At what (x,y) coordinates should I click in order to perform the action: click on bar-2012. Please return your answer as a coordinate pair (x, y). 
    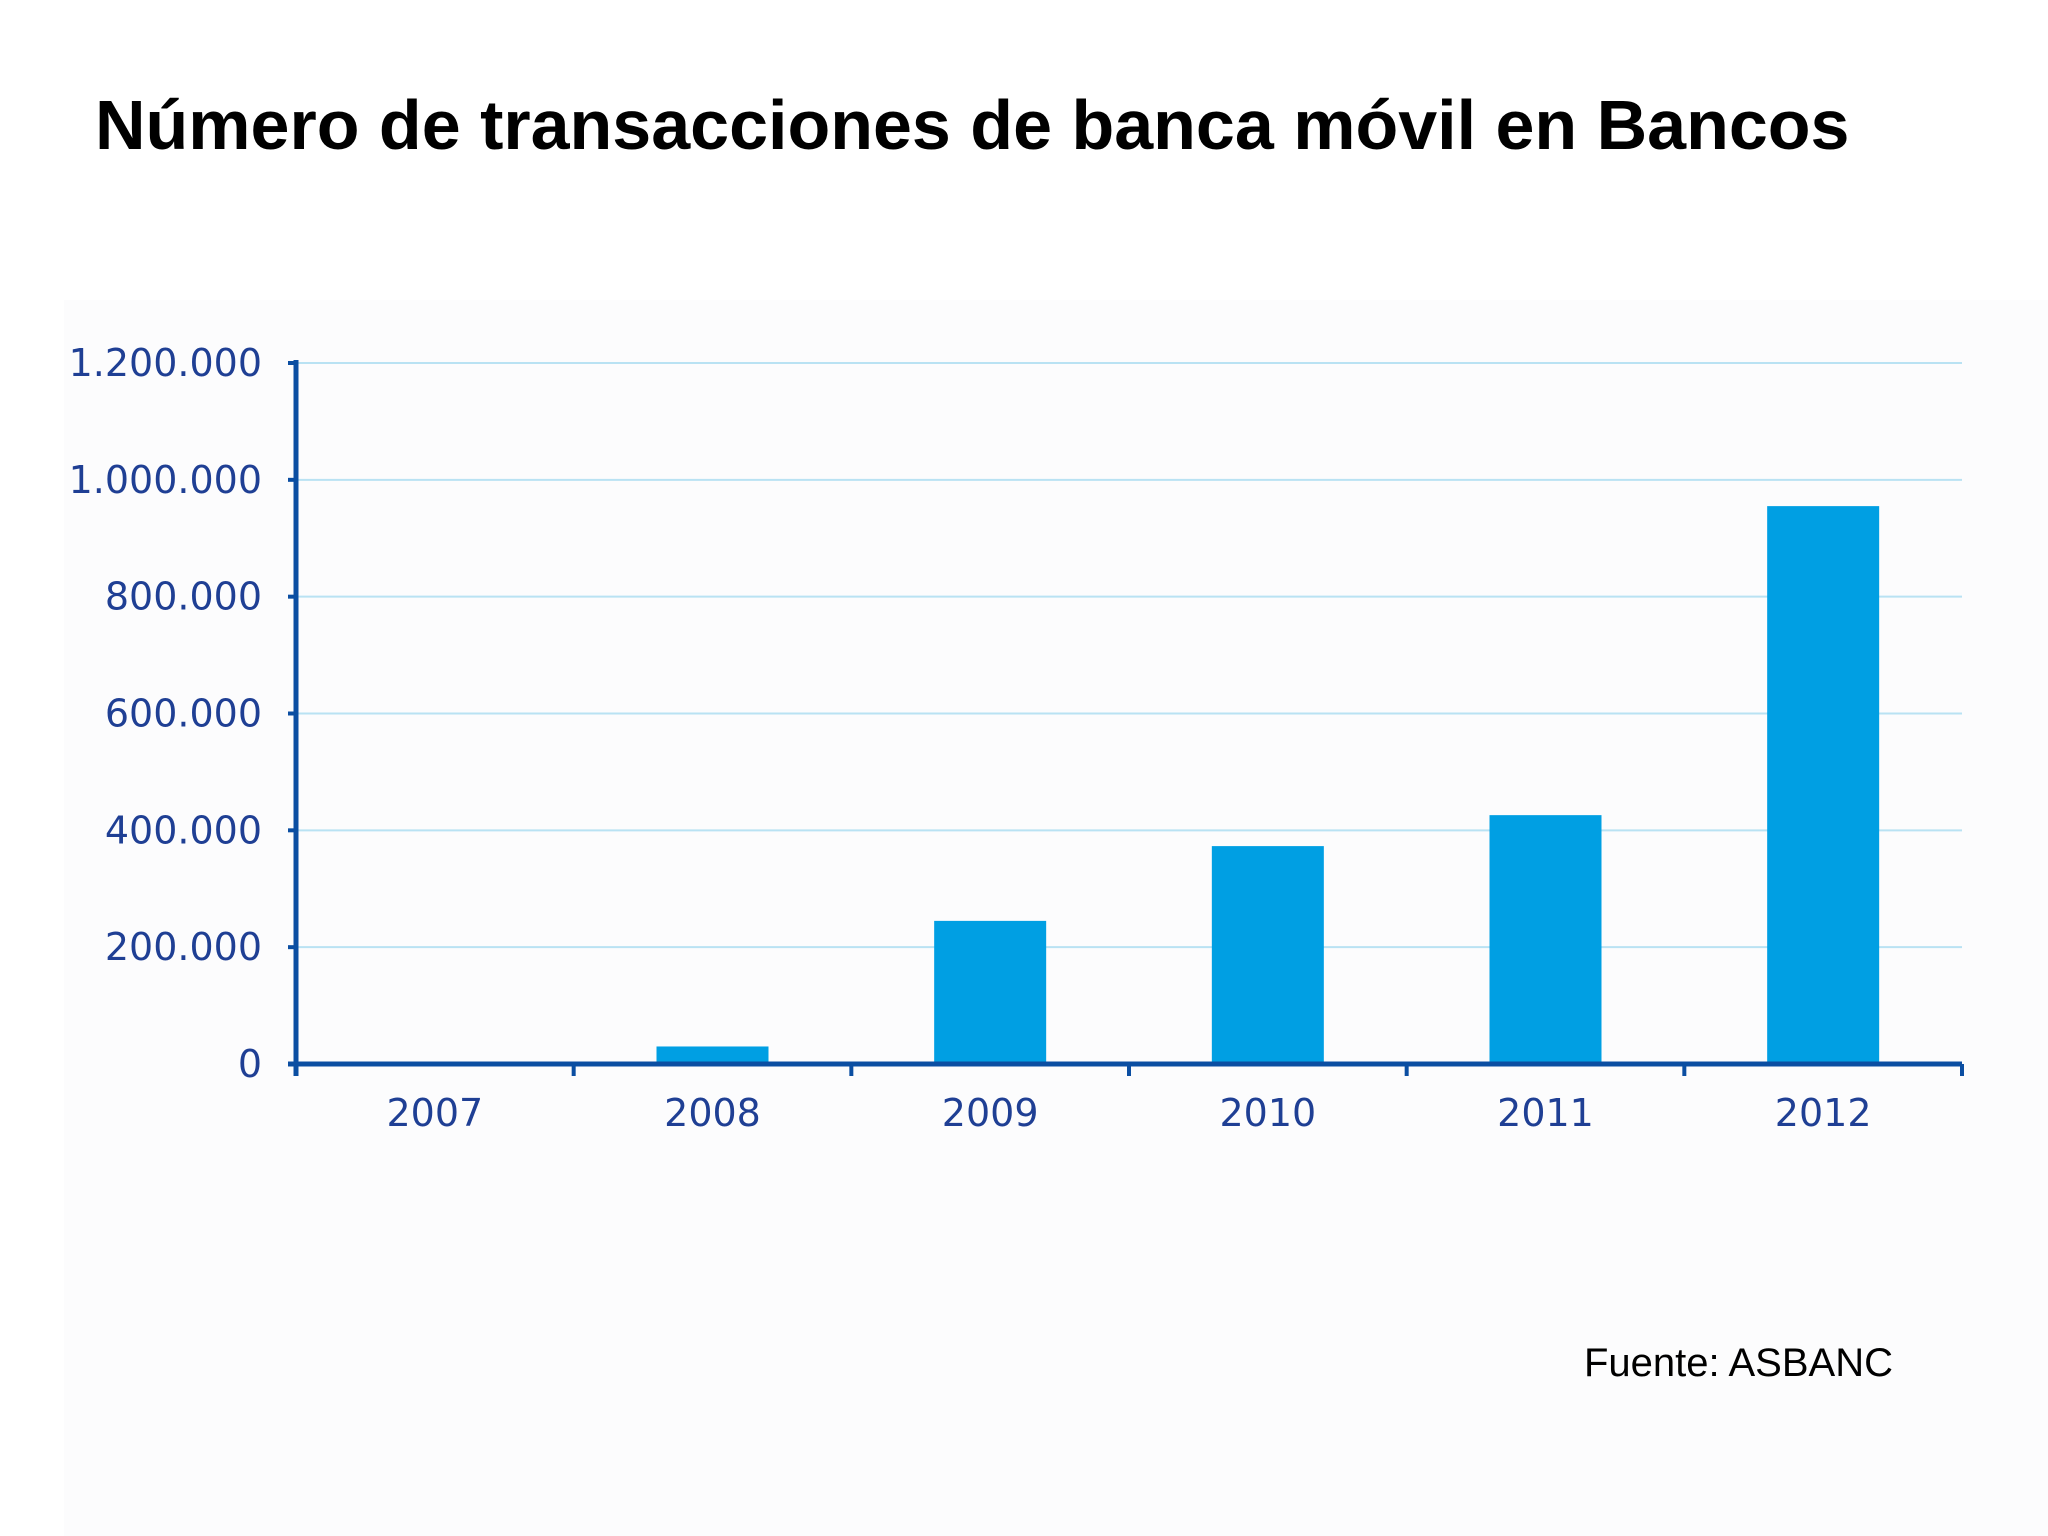
    Looking at the image, I should click on (1823, 785).